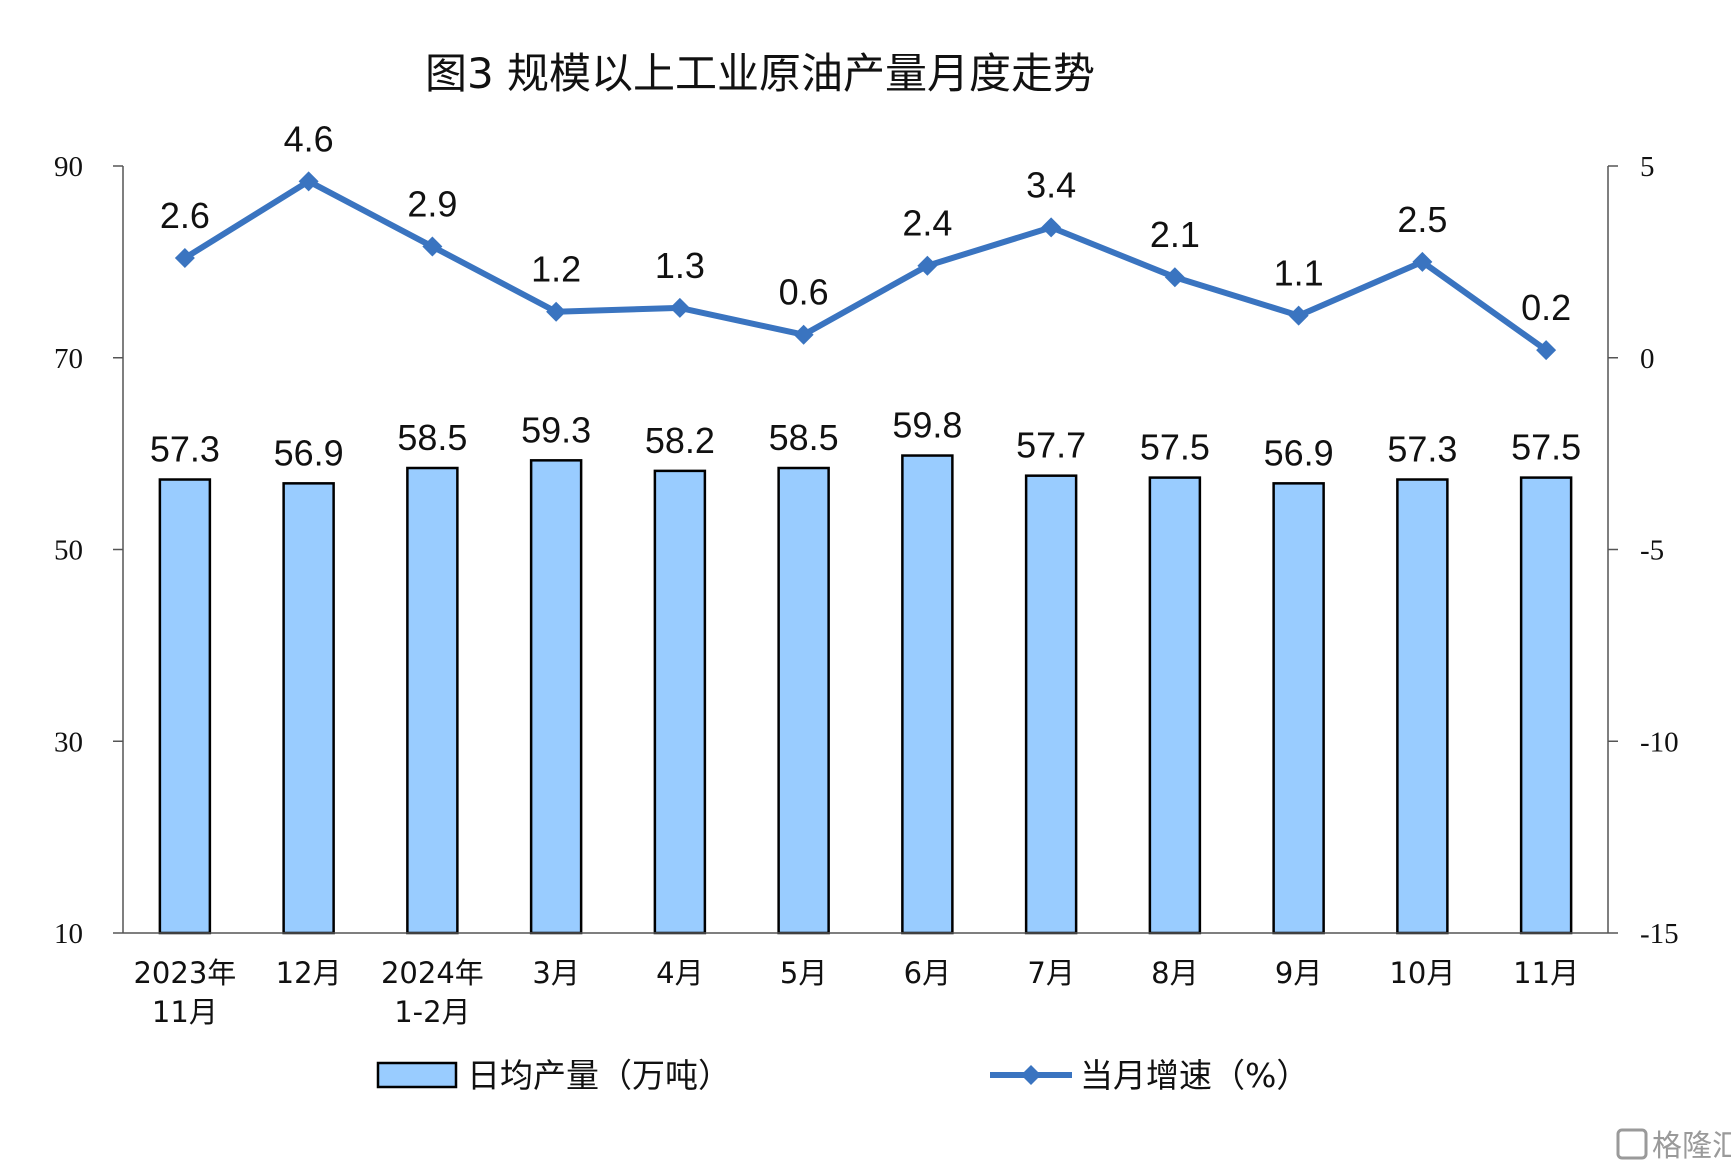 This screenshot has height=1170, width=1731. What do you see at coordinates (1194, 1075) in the screenshot?
I see `legend-line-label: 当月增速（%）` at bounding box center [1194, 1075].